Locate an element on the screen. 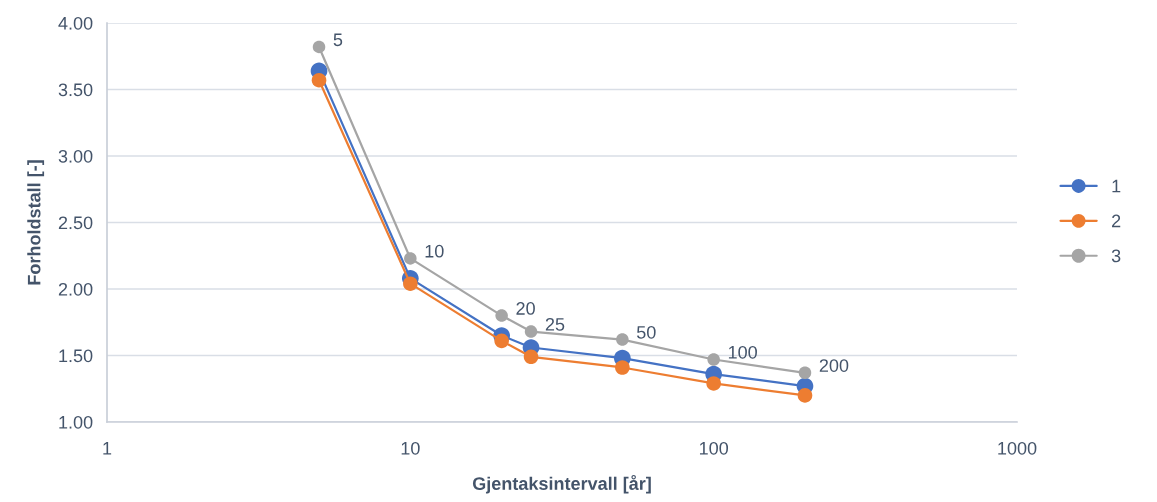  y-tick-label: 1.00 is located at coordinates (76, 422).